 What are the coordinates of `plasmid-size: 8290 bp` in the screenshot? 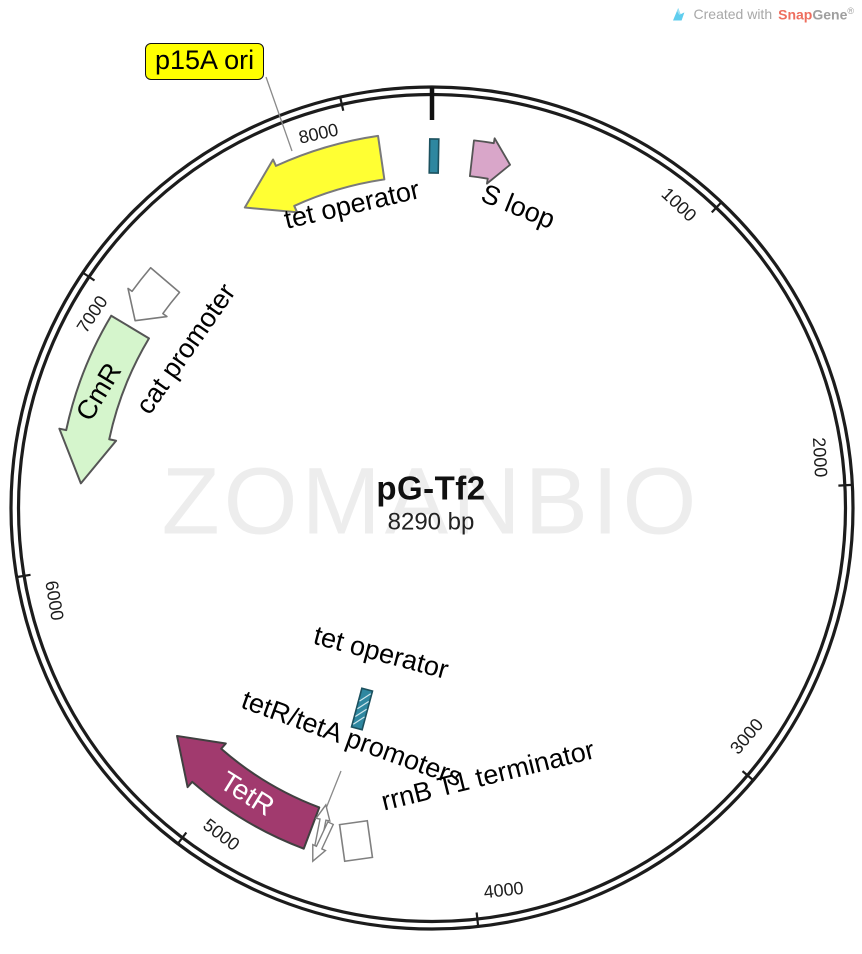 It's located at (431, 522).